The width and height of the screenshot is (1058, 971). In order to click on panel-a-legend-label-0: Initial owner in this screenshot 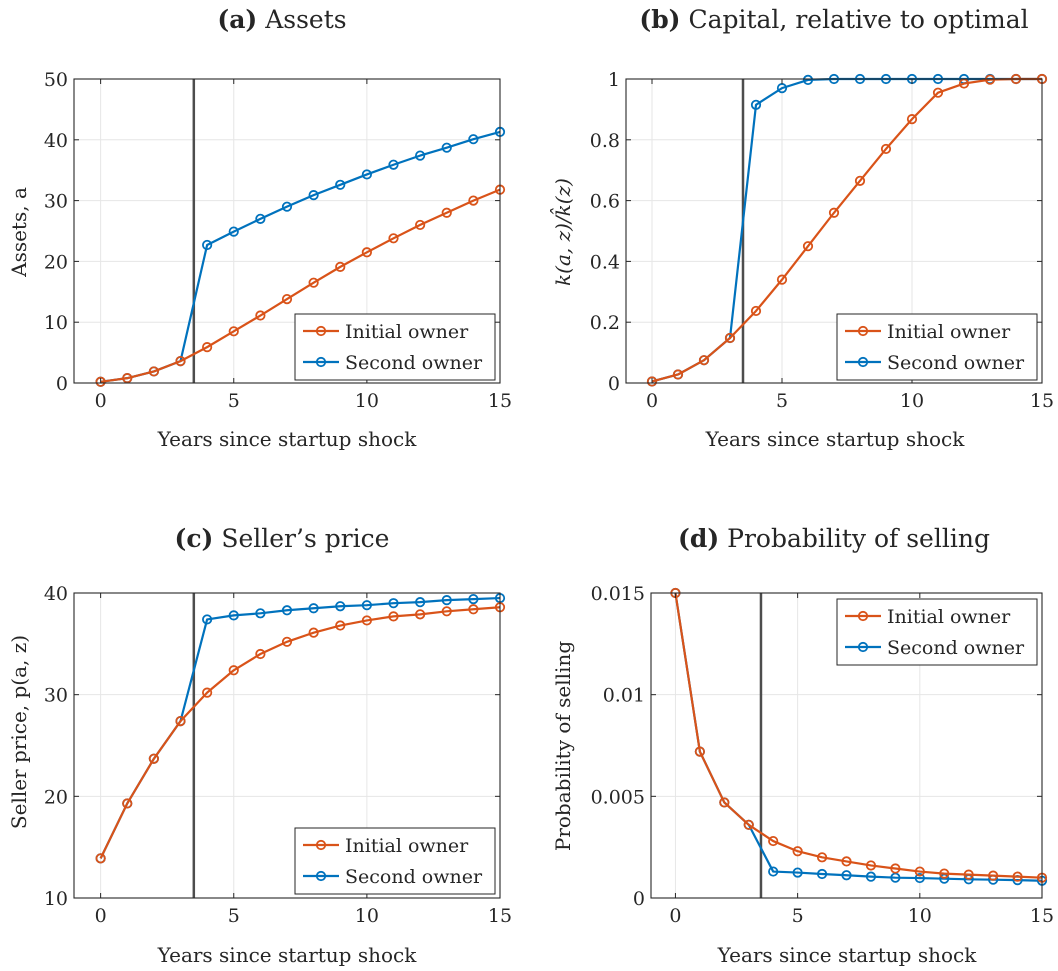, I will do `click(407, 332)`.